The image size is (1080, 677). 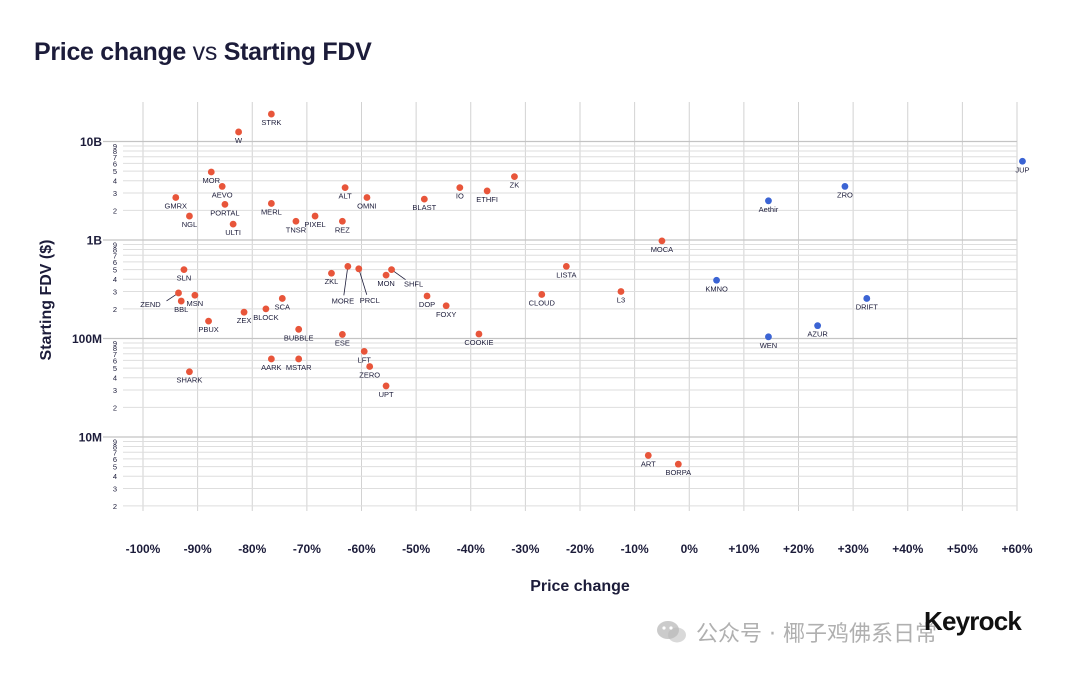 What do you see at coordinates (307, 549) in the screenshot?
I see `x-tick-label: -70%` at bounding box center [307, 549].